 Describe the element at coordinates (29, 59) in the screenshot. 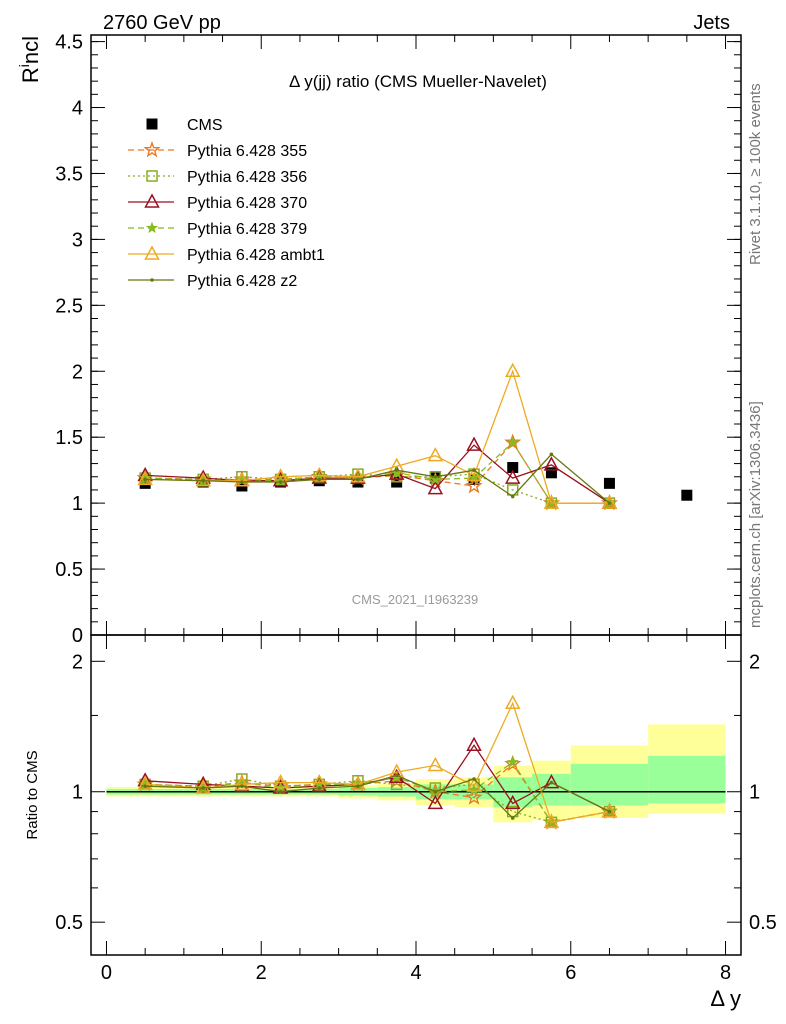

I see `main-ylabel: Rincl` at that location.